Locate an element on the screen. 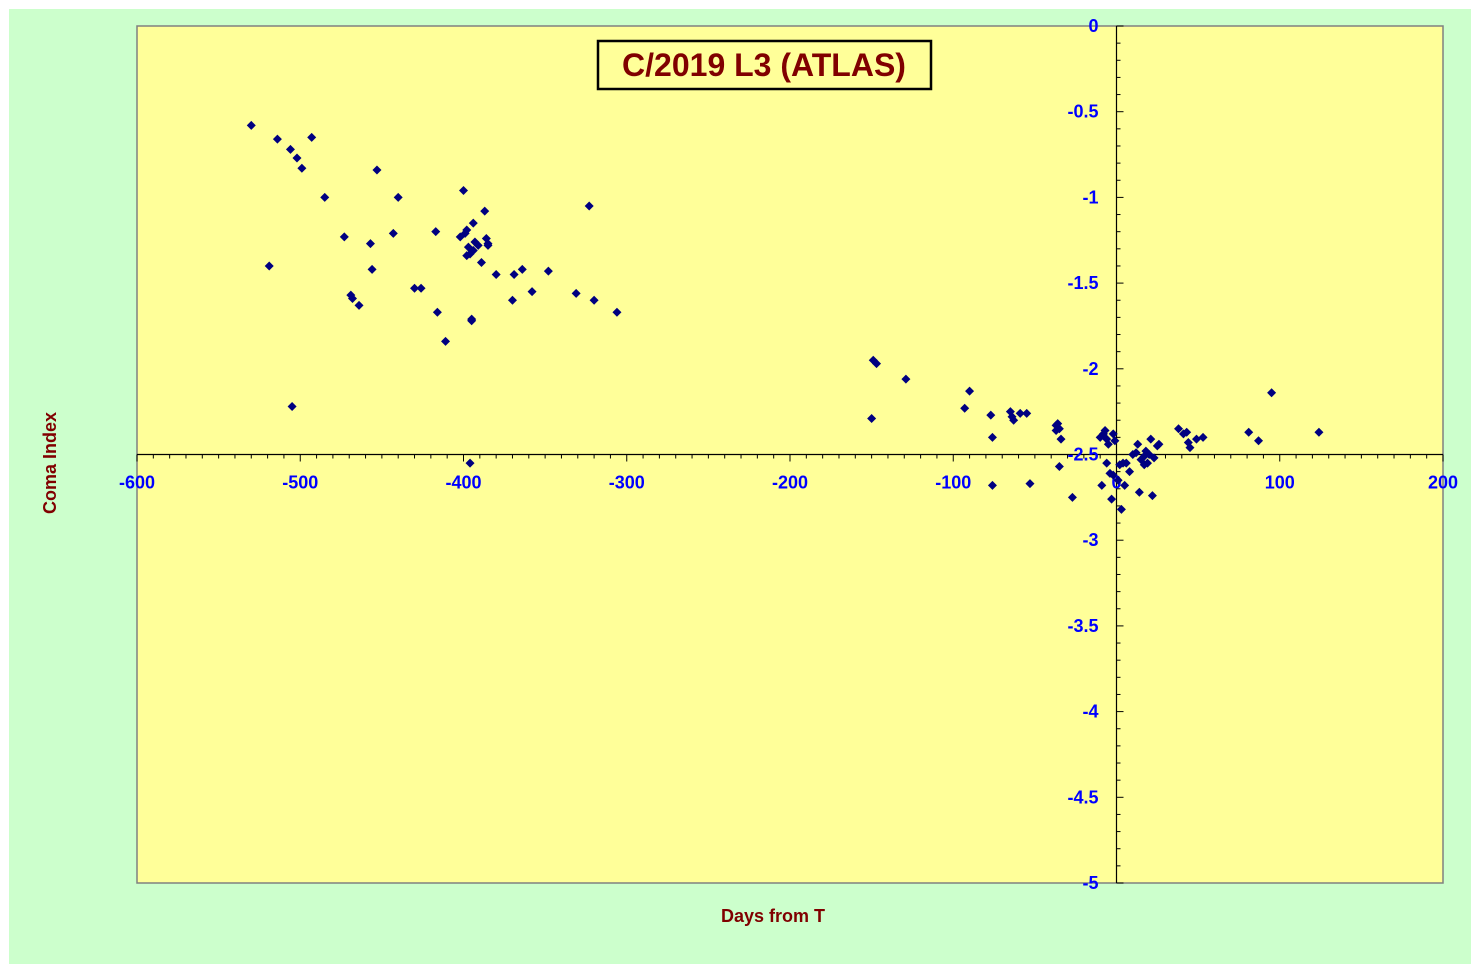  chart-title-box: C/2019 L3 (ATLAS) is located at coordinates (764, 65).